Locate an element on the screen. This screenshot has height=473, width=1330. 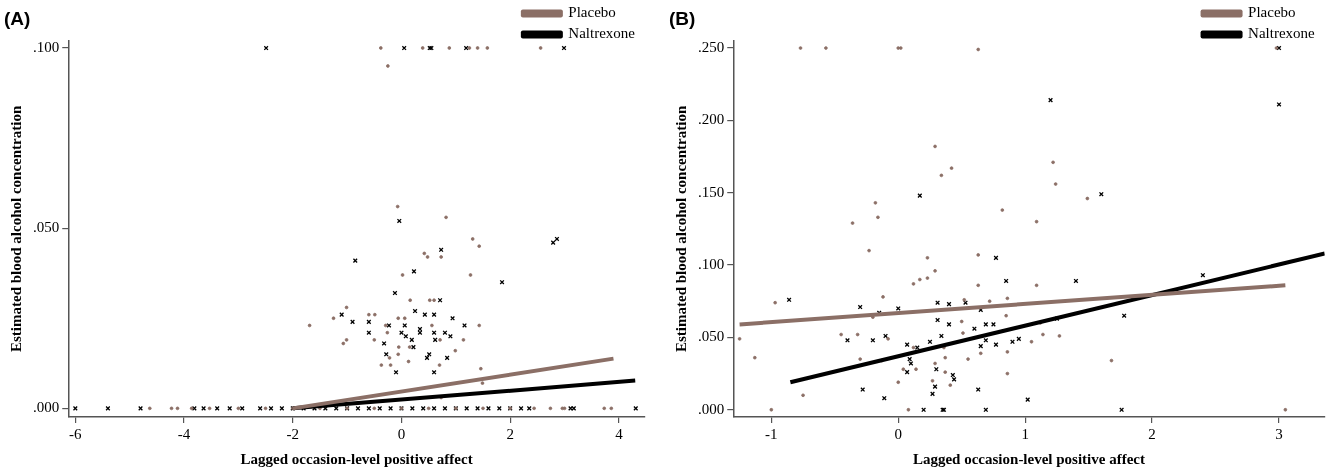
chart-title: (A) is located at coordinates (17, 18).